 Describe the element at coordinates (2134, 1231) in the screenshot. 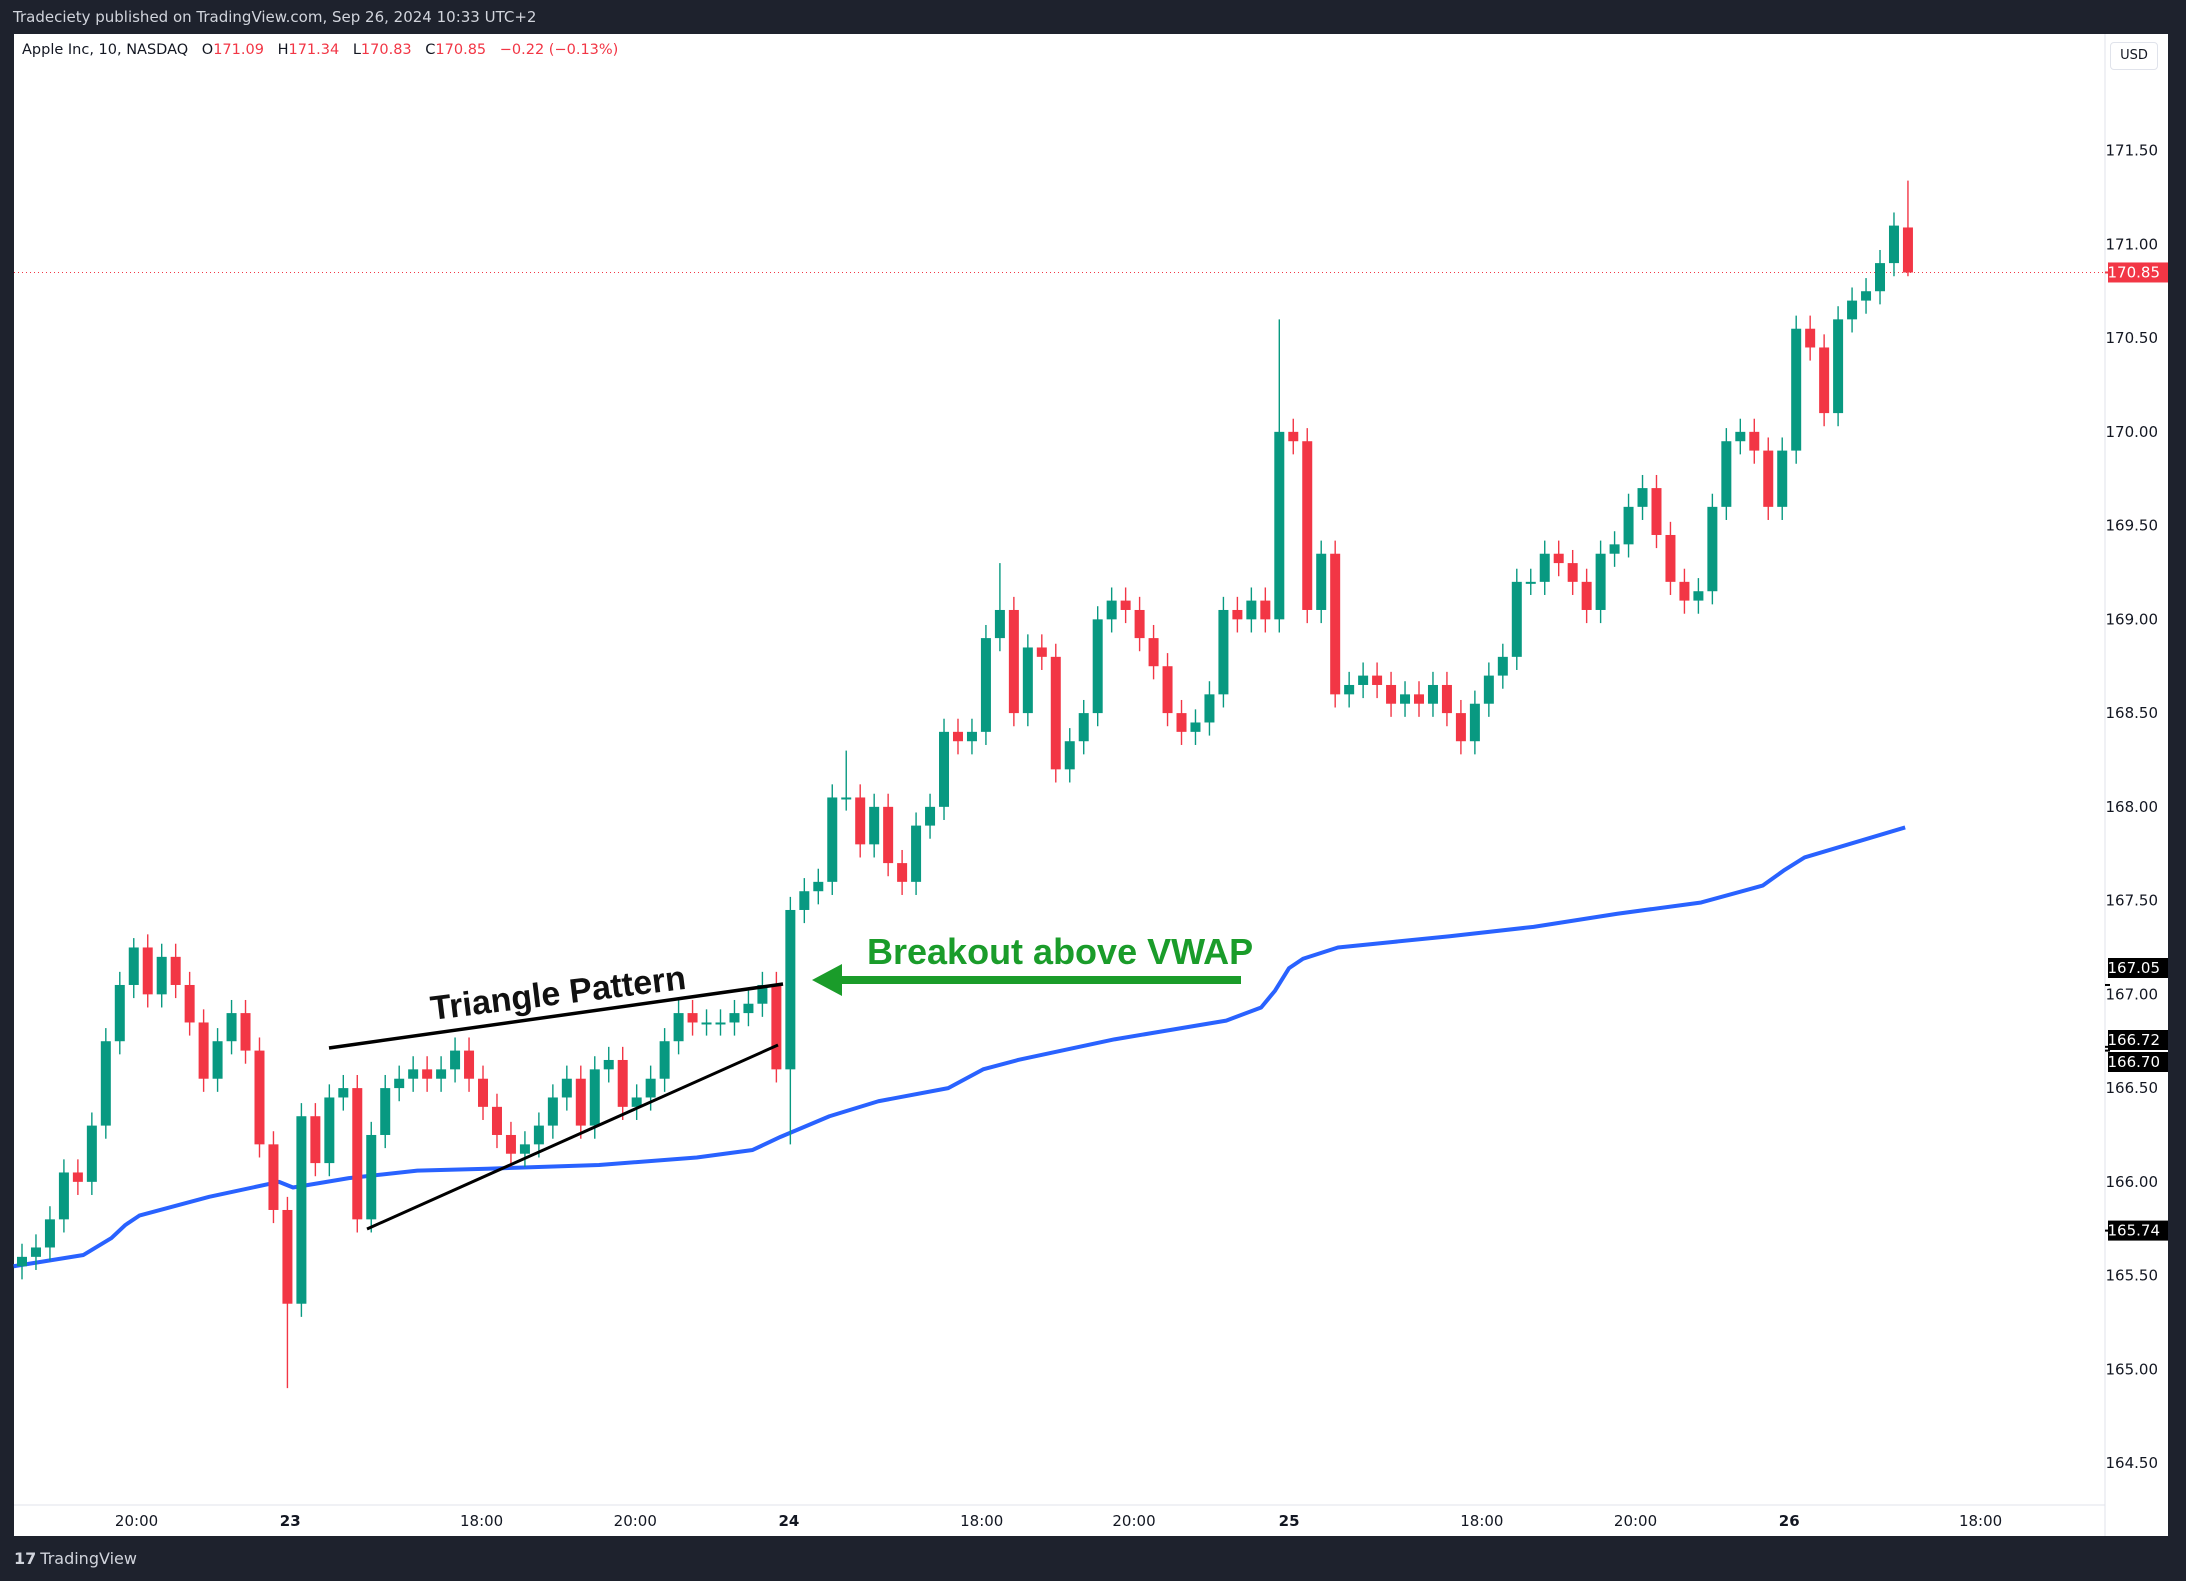

I see `price-badge-label: 165.74` at that location.